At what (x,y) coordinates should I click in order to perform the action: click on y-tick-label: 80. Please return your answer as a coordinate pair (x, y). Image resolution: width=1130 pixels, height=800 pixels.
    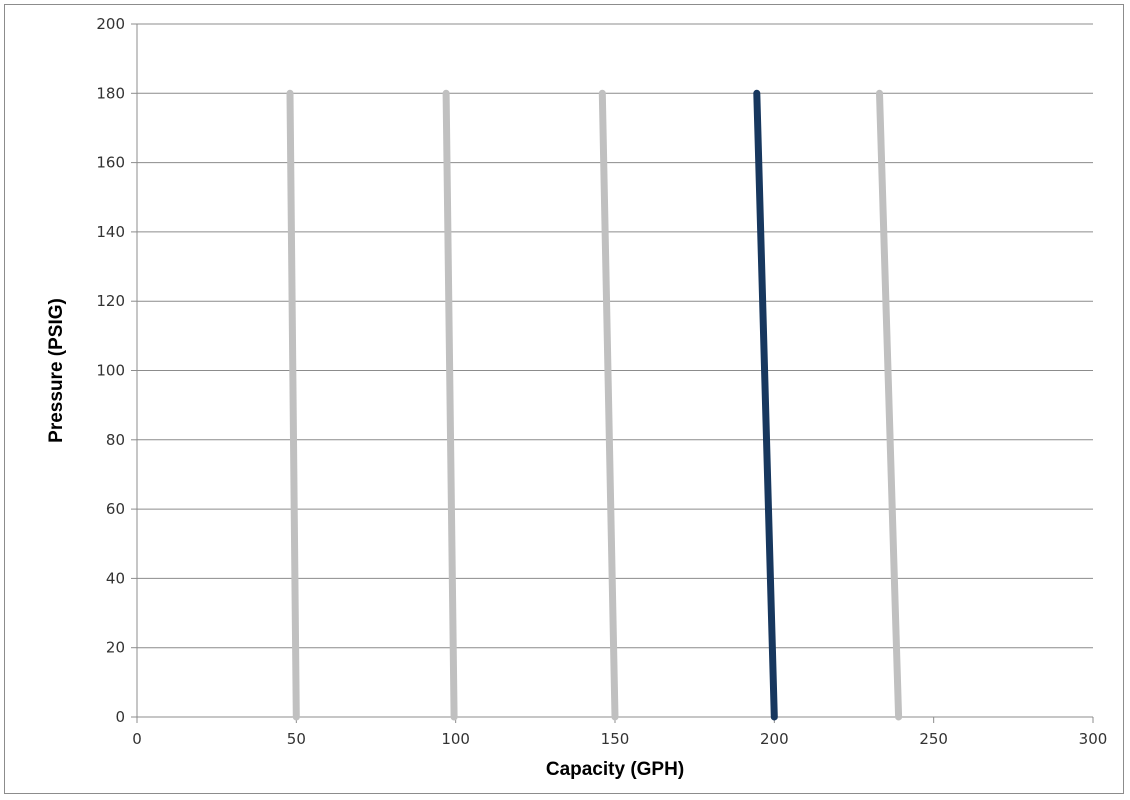
    Looking at the image, I should click on (115, 440).